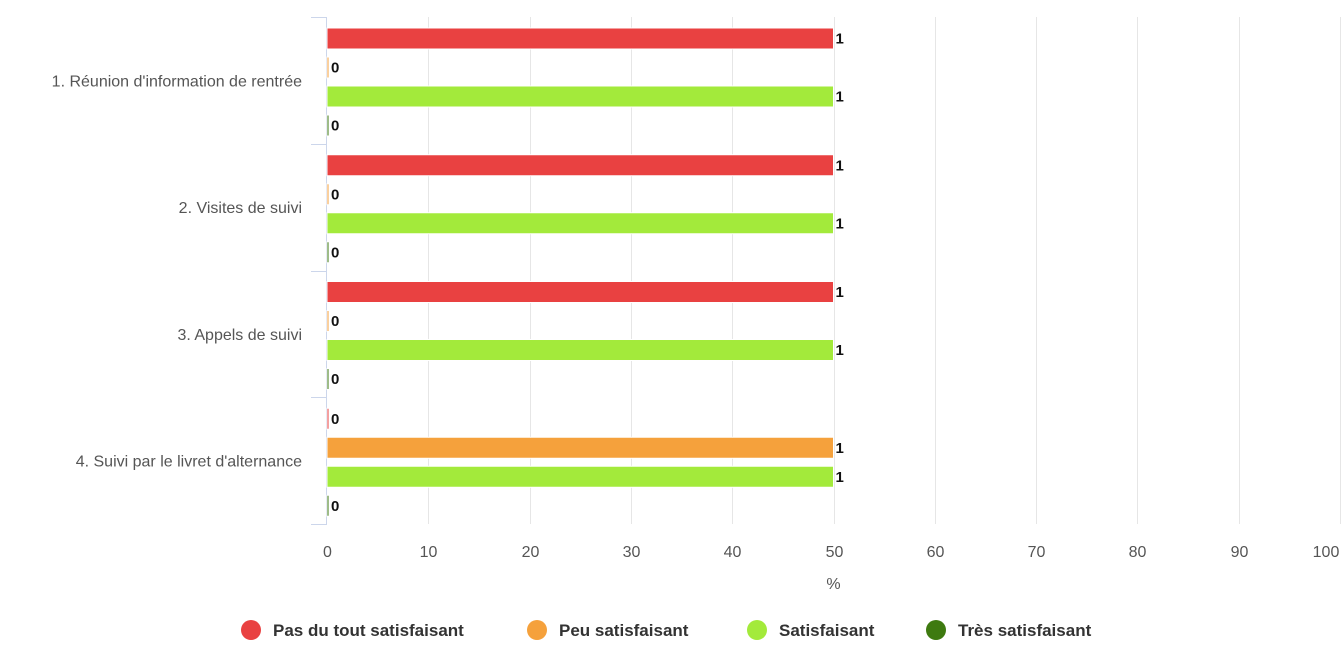  Describe the element at coordinates (833, 584) in the screenshot. I see `x-axis-title: %` at that location.